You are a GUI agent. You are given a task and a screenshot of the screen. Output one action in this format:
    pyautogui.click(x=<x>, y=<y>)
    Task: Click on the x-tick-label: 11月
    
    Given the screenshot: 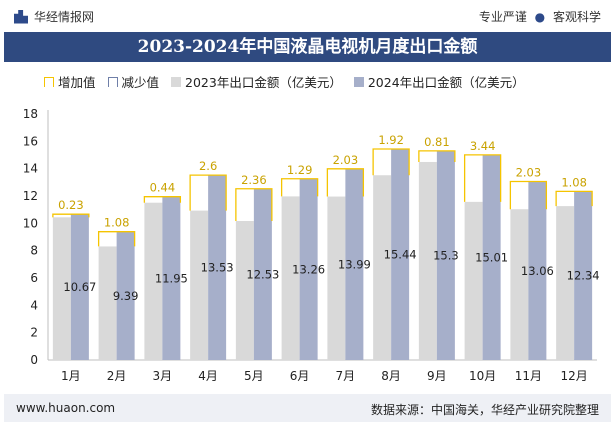 What is the action you would take?
    pyautogui.click(x=528, y=376)
    